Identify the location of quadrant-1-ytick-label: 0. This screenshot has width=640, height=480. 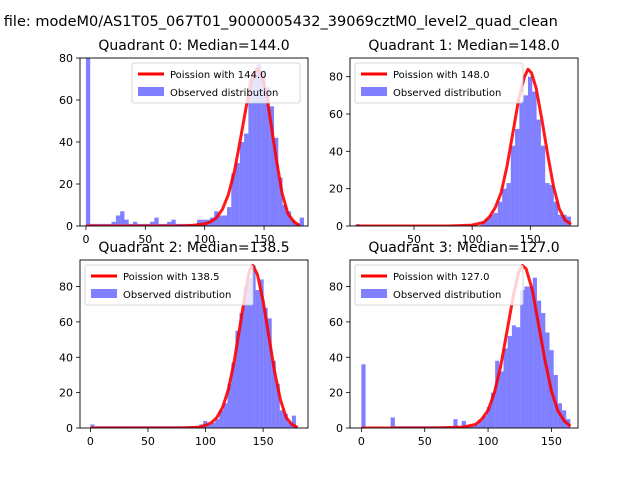
(339, 226).